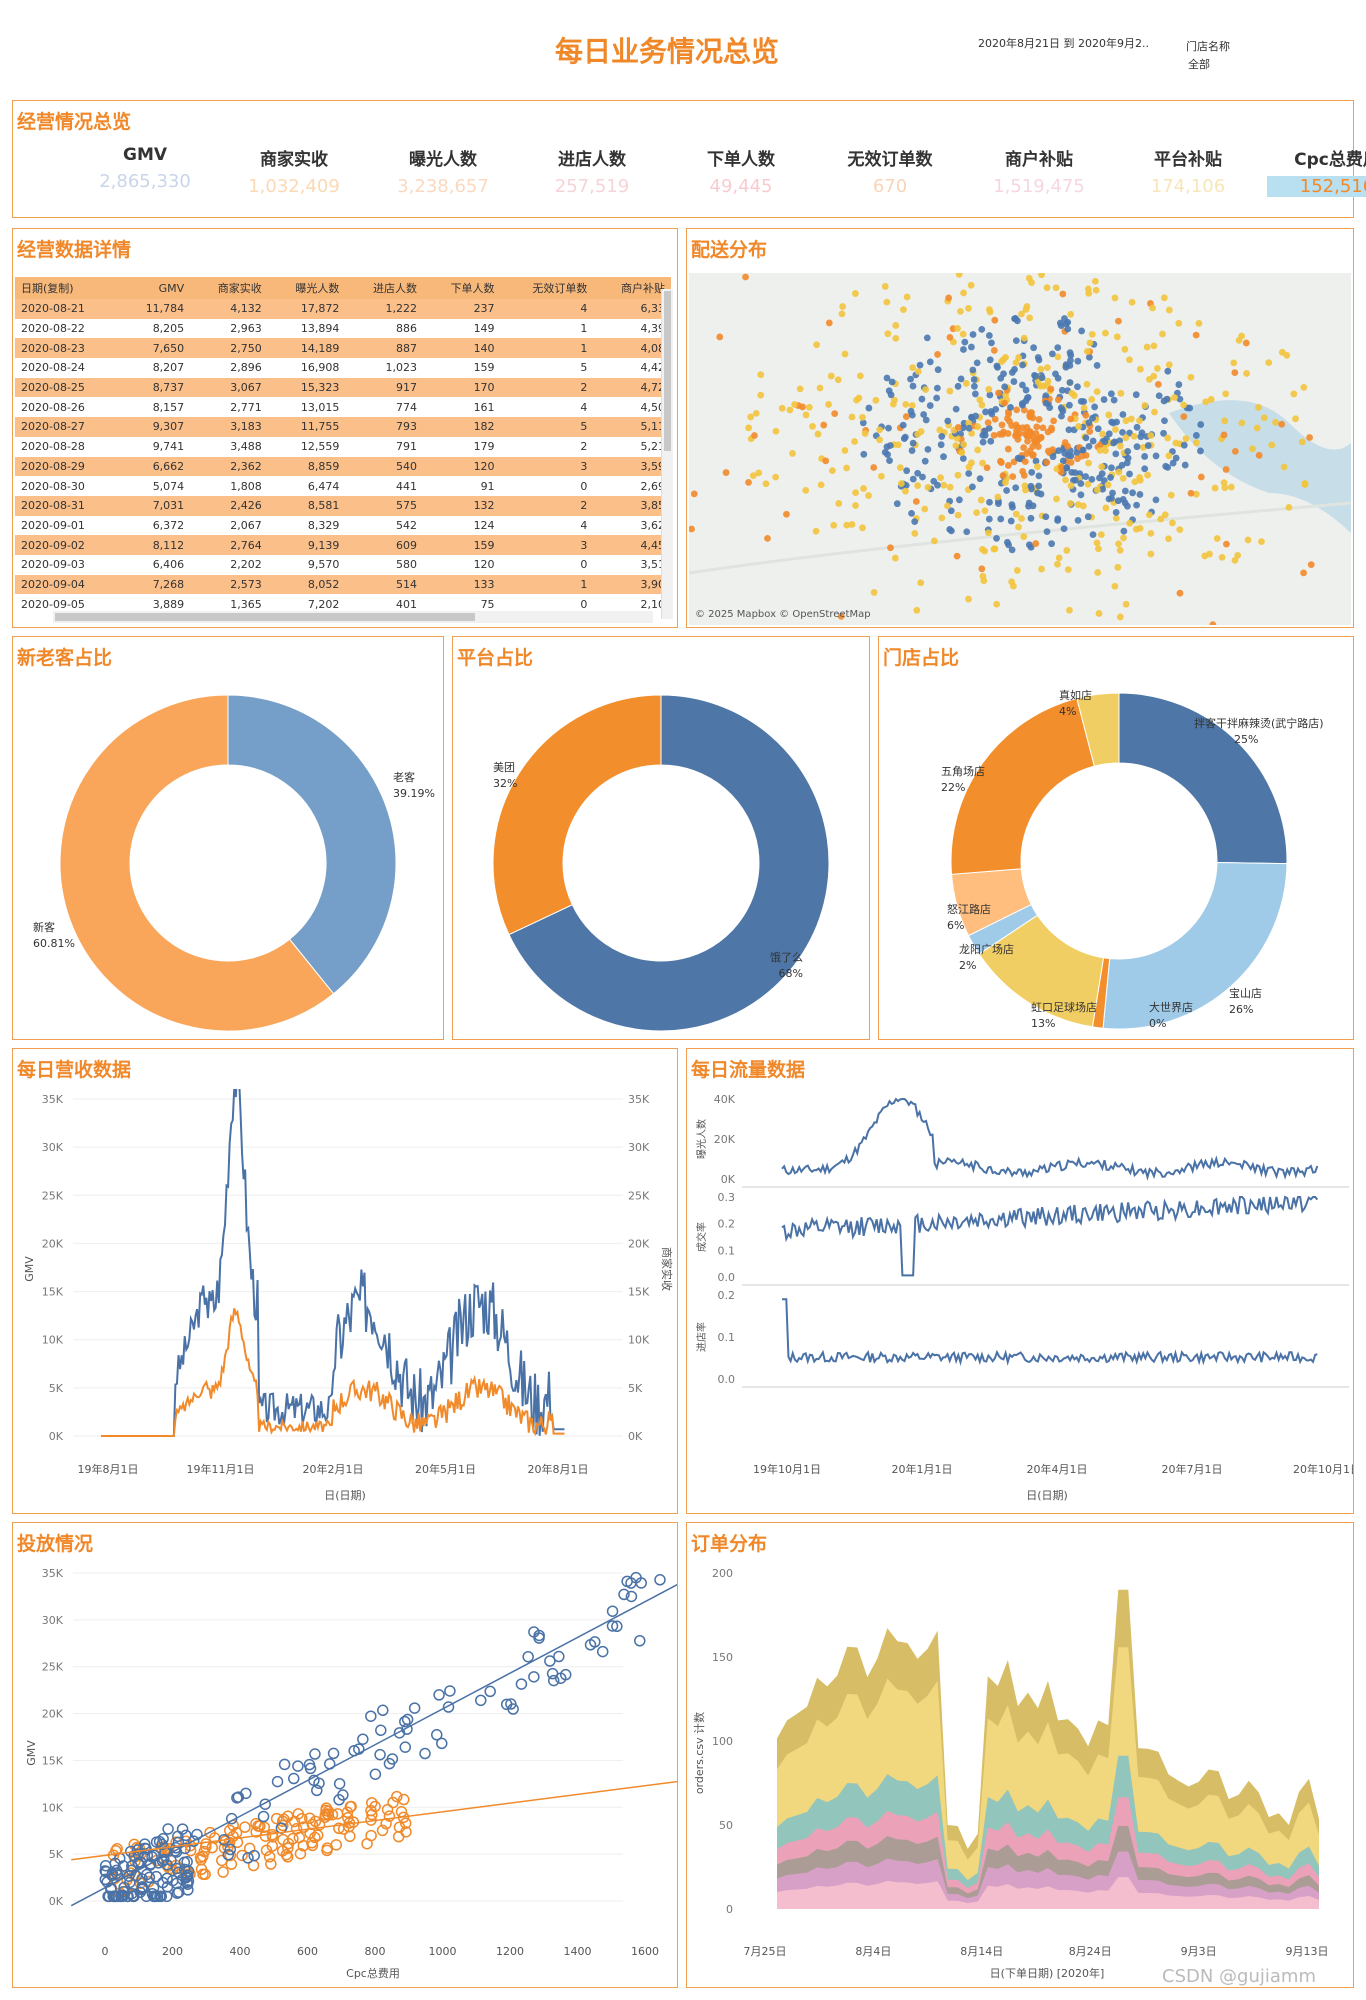 The image size is (1366, 2000). I want to click on table-row: 2020-08-29 6,662 2,362 8,859 540 120 3 3,59, so click(343, 466).